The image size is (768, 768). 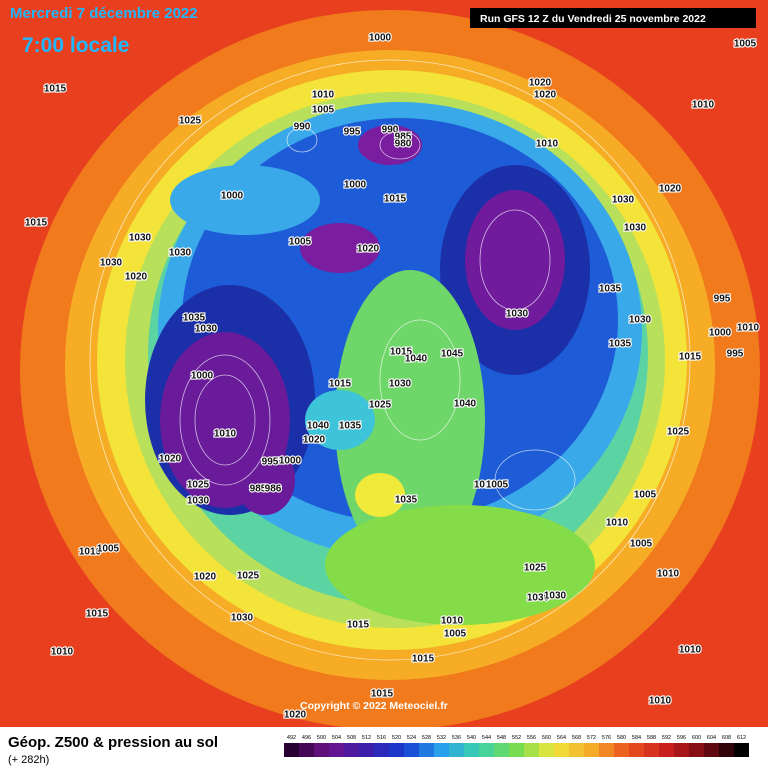 What do you see at coordinates (711, 738) in the screenshot?
I see `legend-level: 604` at bounding box center [711, 738].